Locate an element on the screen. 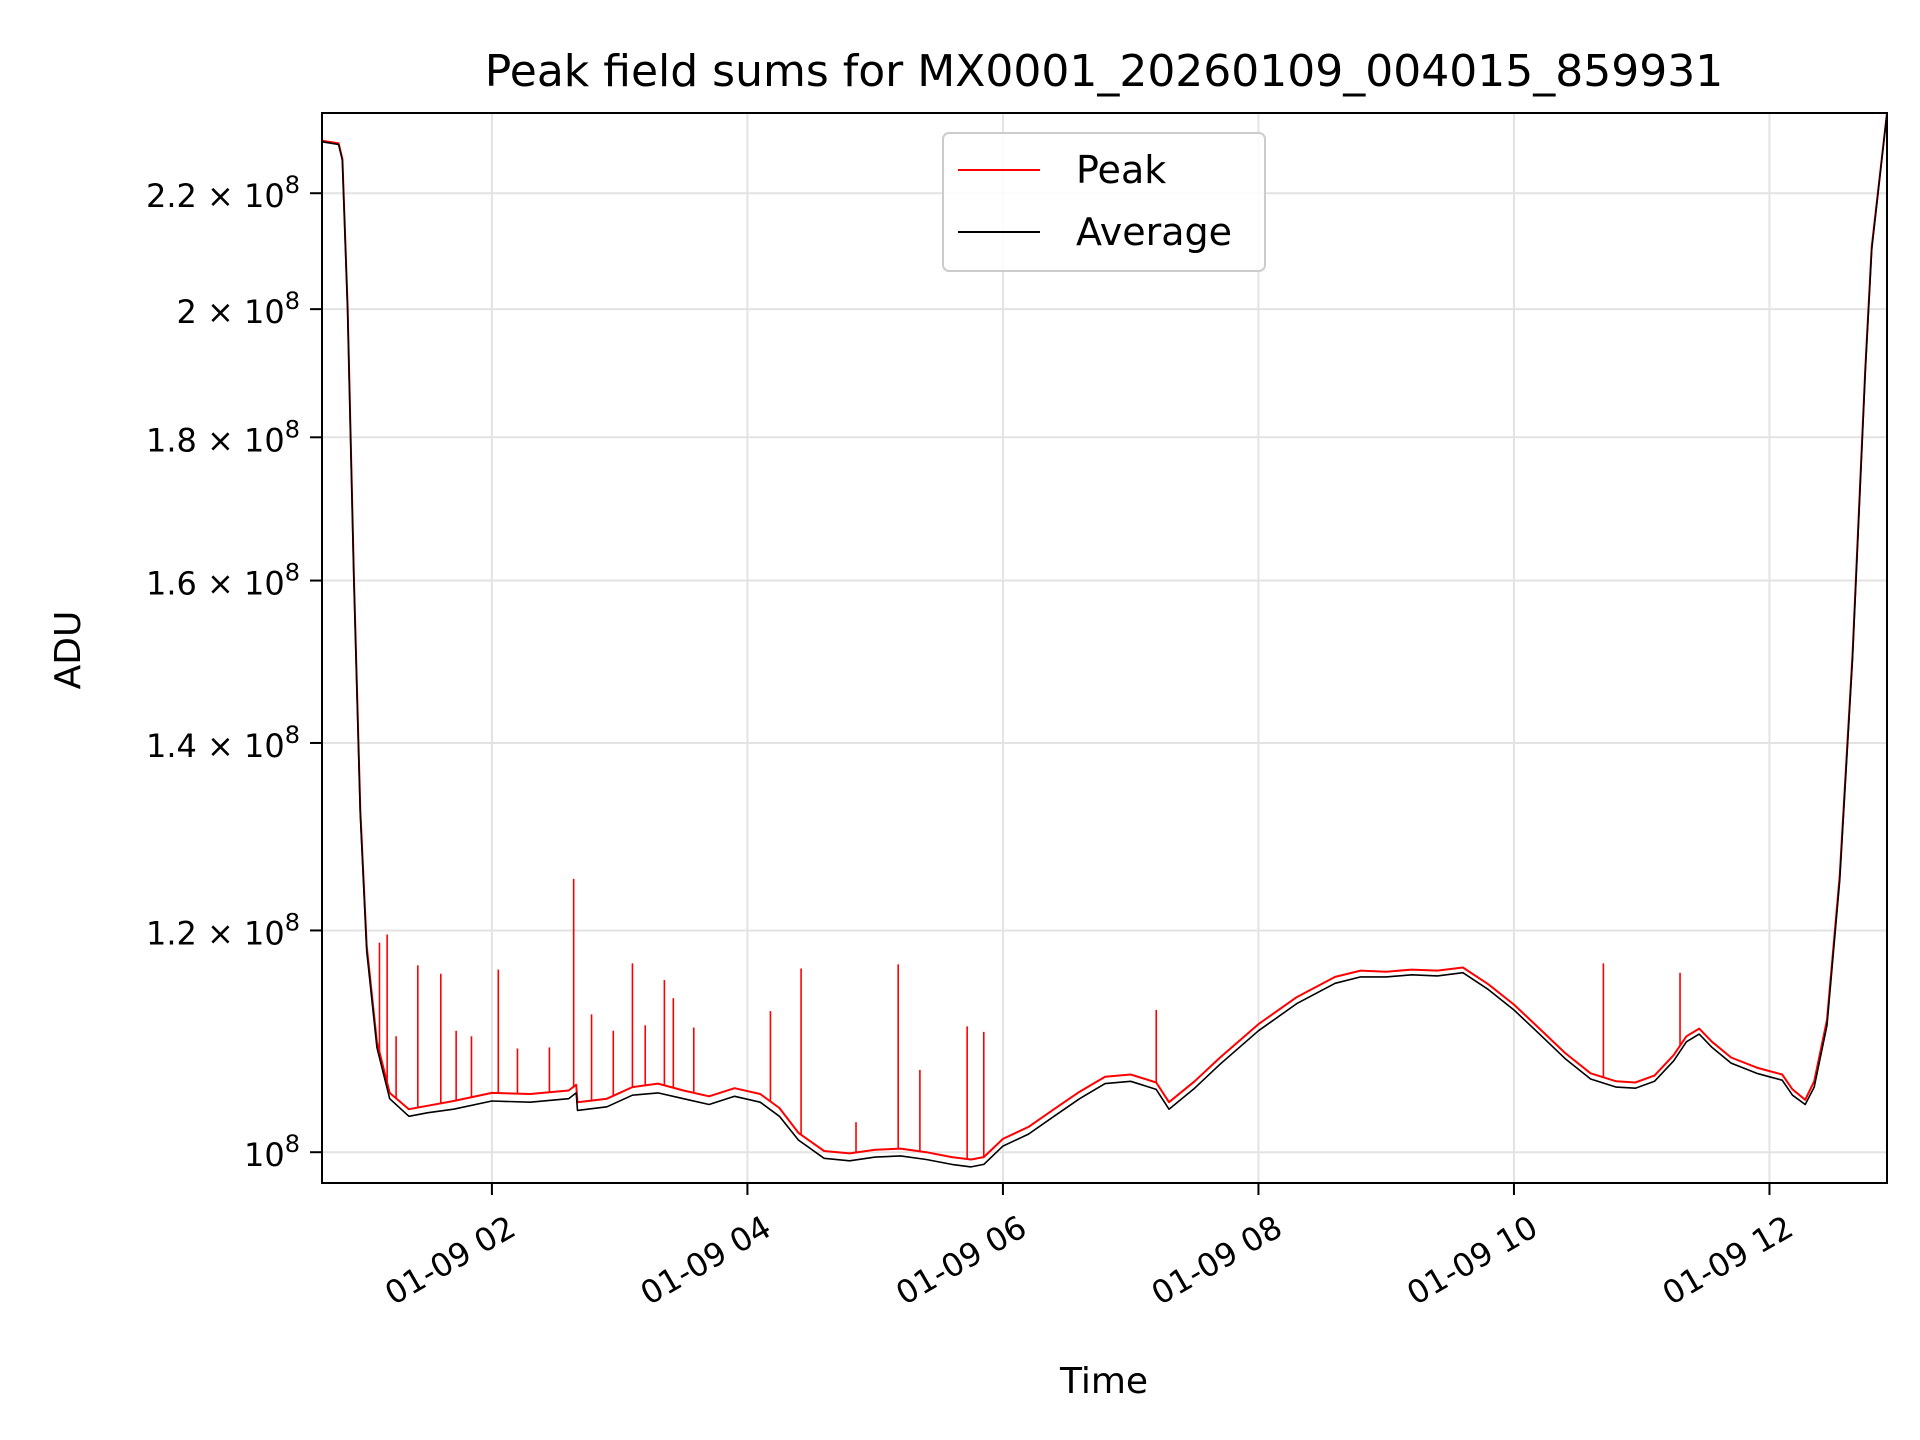 This screenshot has width=1920, height=1440. y-tick-label: 2 × 108 is located at coordinates (238, 309).